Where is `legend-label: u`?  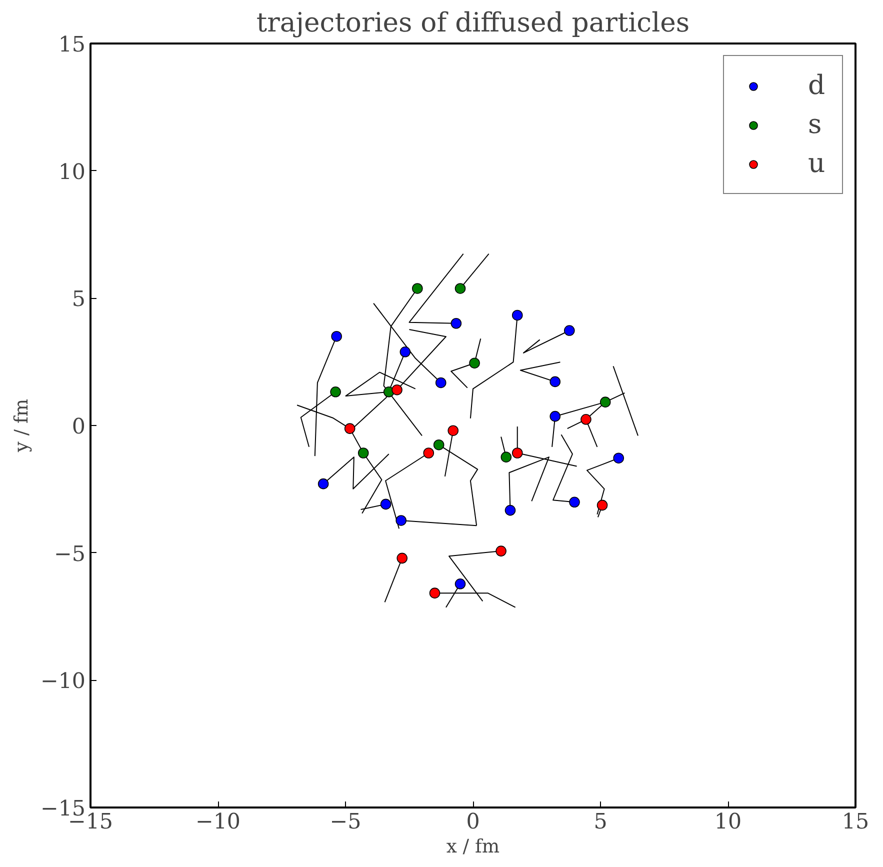
legend-label: u is located at coordinates (817, 163).